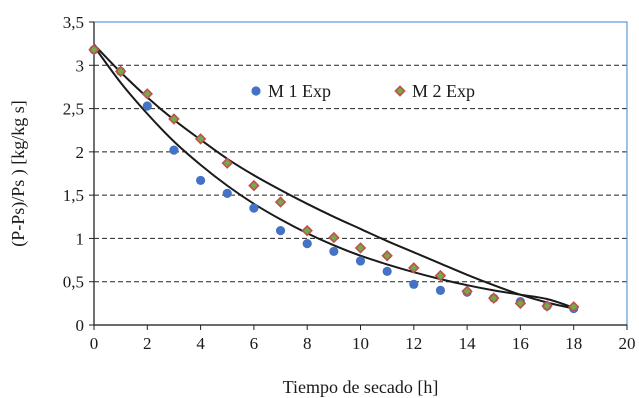 This screenshot has height=398, width=639. What do you see at coordinates (73, 195) in the screenshot?
I see `y-tick-label: 1,5` at bounding box center [73, 195].